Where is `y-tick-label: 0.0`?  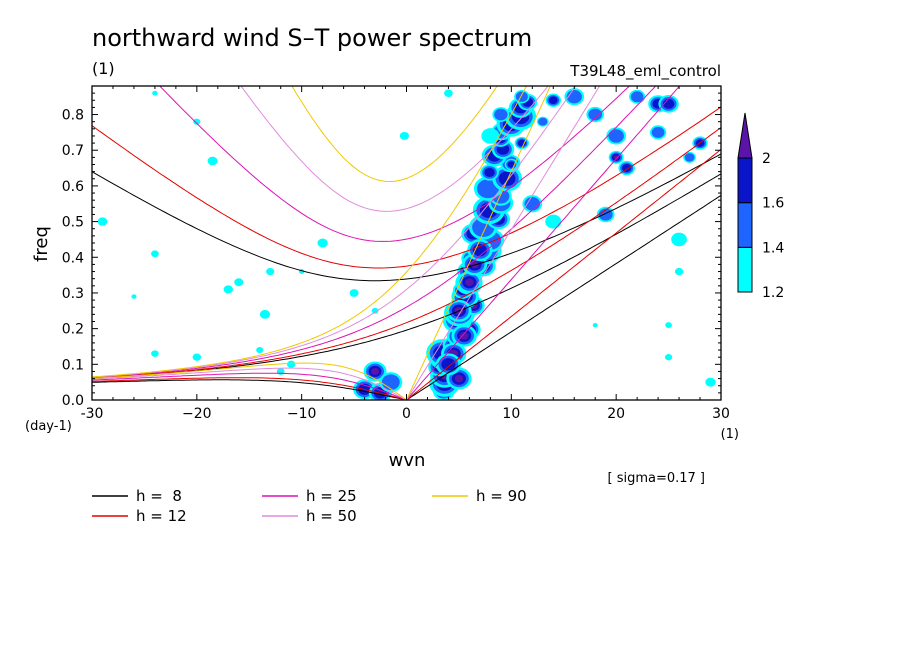
y-tick-label: 0.0 is located at coordinates (73, 401).